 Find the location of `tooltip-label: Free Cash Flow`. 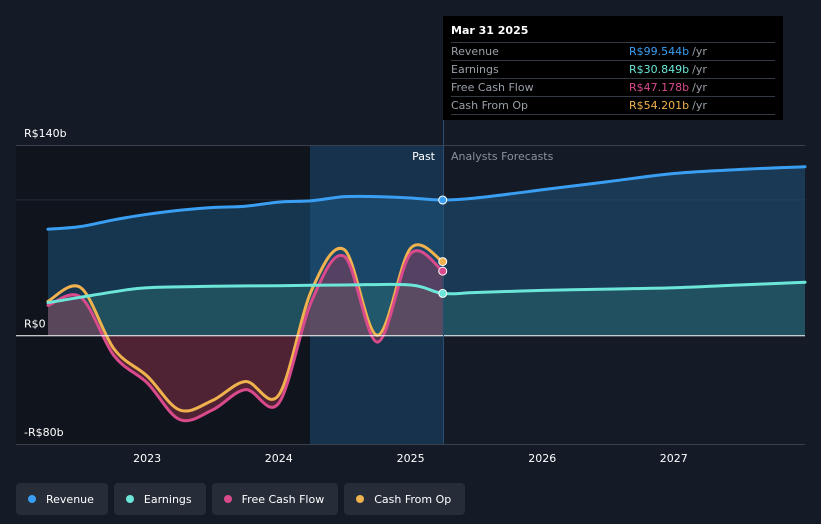

tooltip-label: Free Cash Flow is located at coordinates (492, 87).